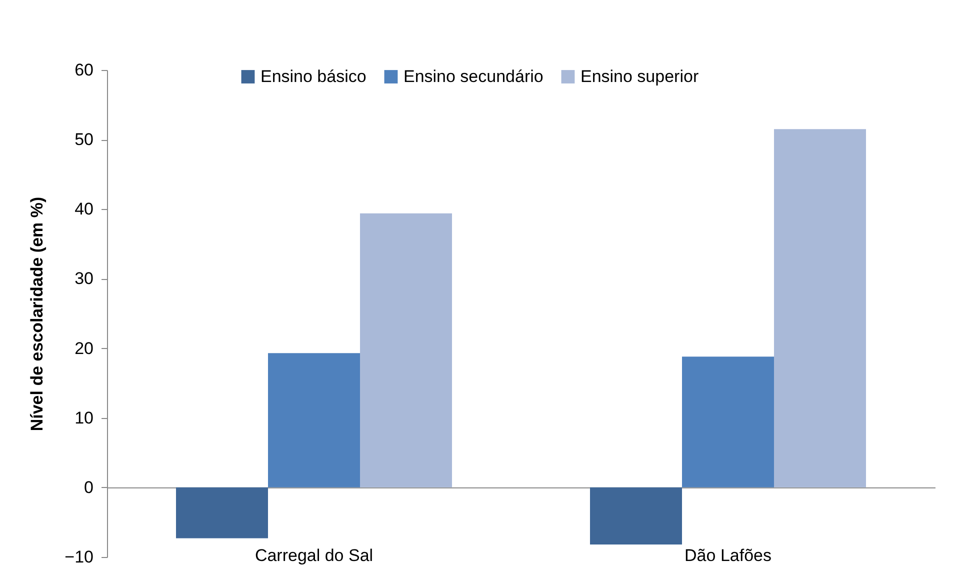  I want to click on legend-label: Ensino superior, so click(639, 76).